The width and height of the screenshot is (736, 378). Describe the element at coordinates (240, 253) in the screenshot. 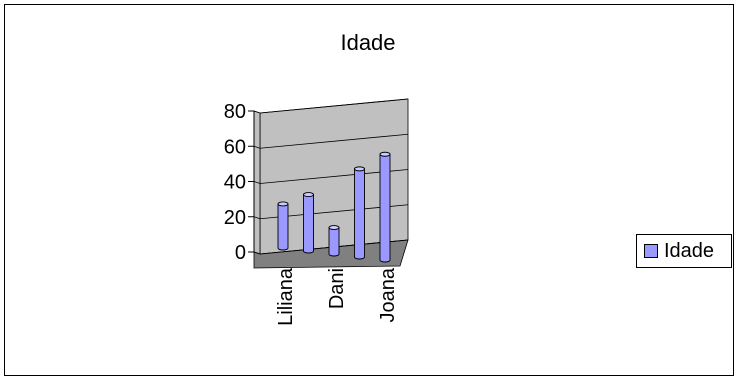

I see `y-tick-label: 0` at that location.